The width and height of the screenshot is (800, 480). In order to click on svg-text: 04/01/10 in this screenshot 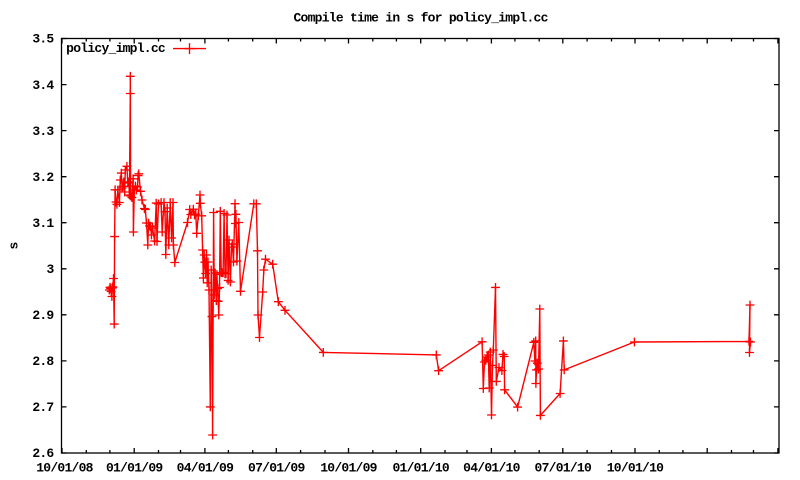, I will do `click(491, 468)`.